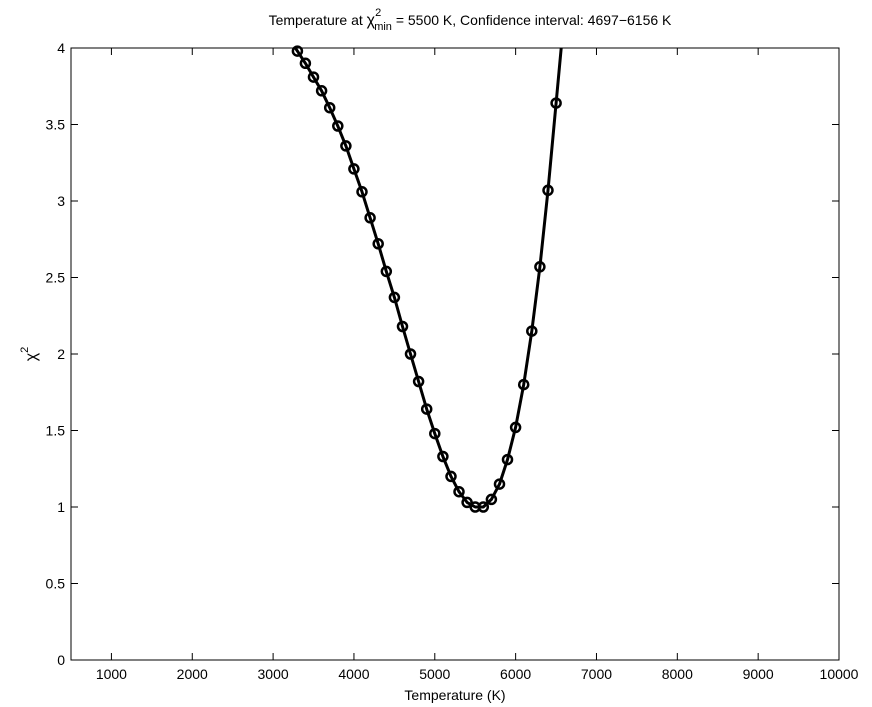 This screenshot has height=707, width=872. I want to click on chart-title-superscript: 2, so click(378, 13).